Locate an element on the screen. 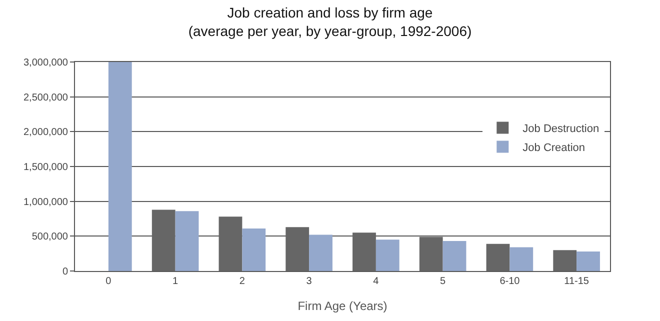 This screenshot has height=321, width=660. x-tick-label: 4 is located at coordinates (376, 281).